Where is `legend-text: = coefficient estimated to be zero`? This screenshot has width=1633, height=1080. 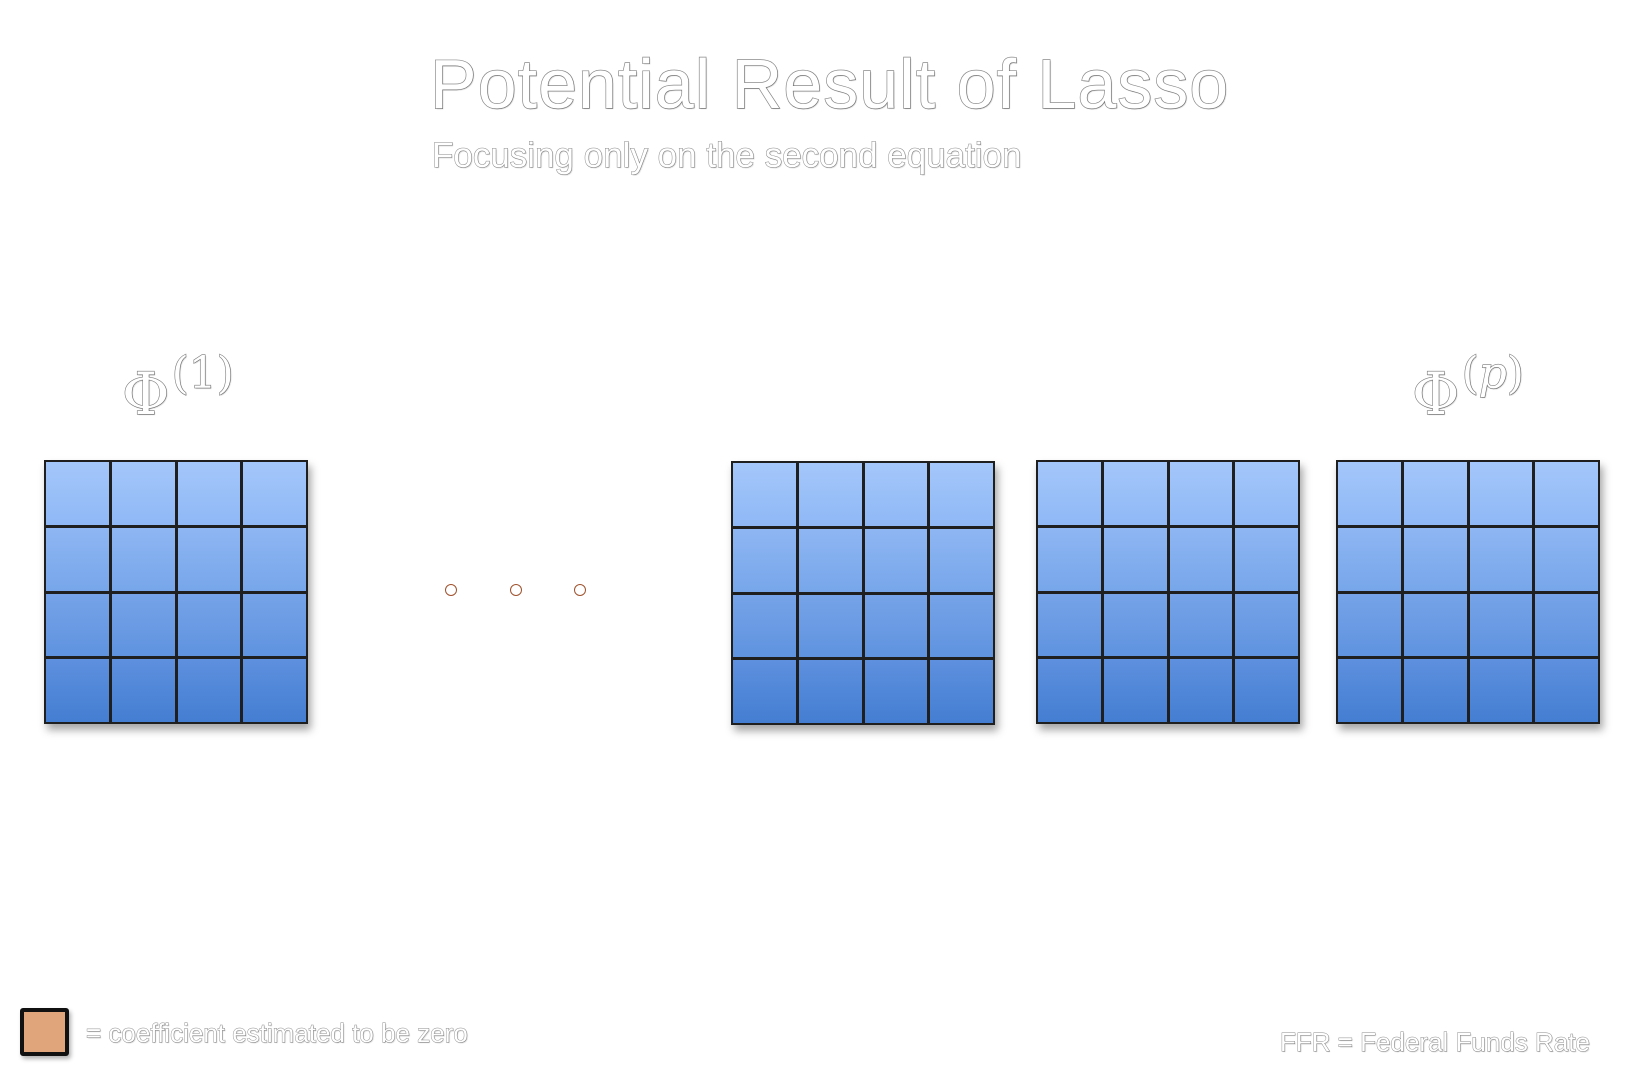
legend-text: = coefficient estimated to be zero is located at coordinates (277, 1033).